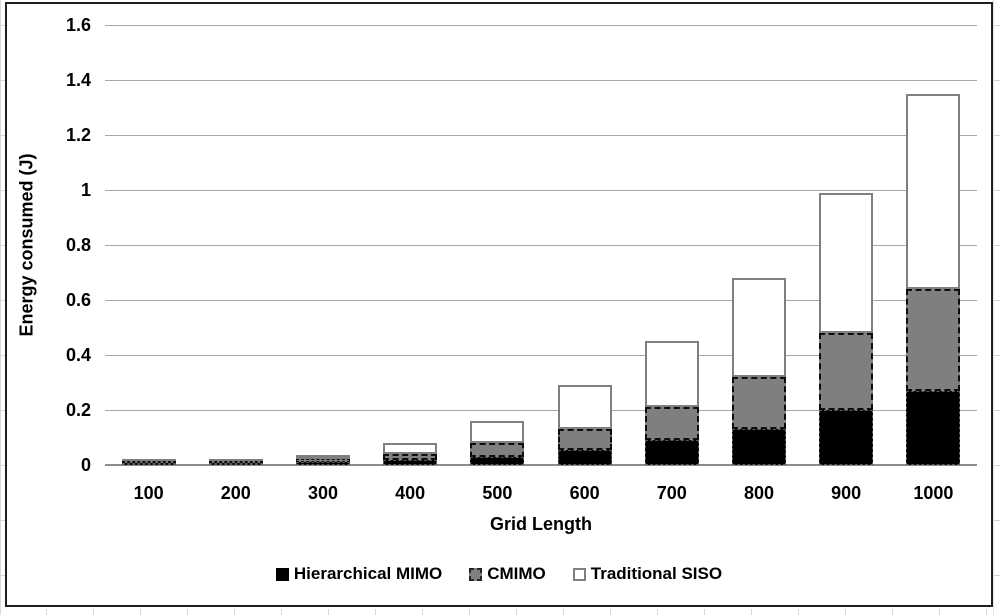 This screenshot has height=615, width=1000. Describe the element at coordinates (541, 524) in the screenshot. I see `x-axis-title: Grid Length` at that location.